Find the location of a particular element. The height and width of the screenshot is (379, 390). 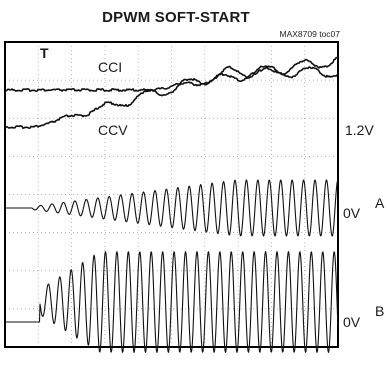

trigger-marker: T is located at coordinates (44, 53).